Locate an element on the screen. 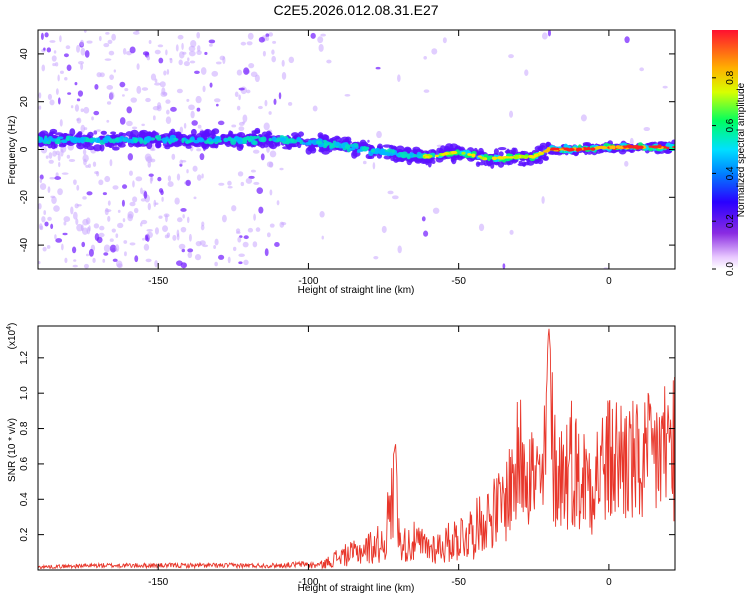 The height and width of the screenshot is (600, 750). snr-xtick-label: -150 is located at coordinates (158, 582).